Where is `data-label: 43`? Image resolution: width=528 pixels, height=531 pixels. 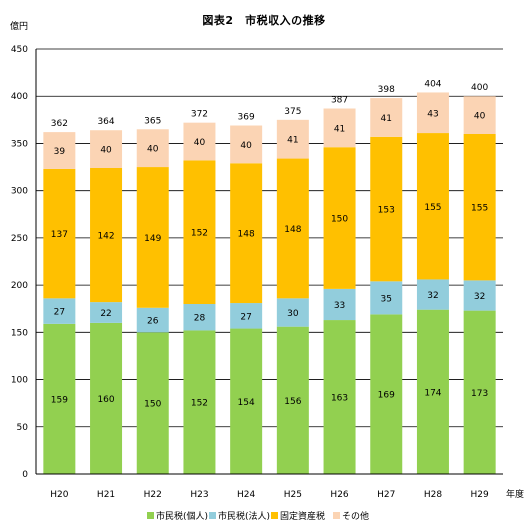
data-label: 43 is located at coordinates (432, 114).